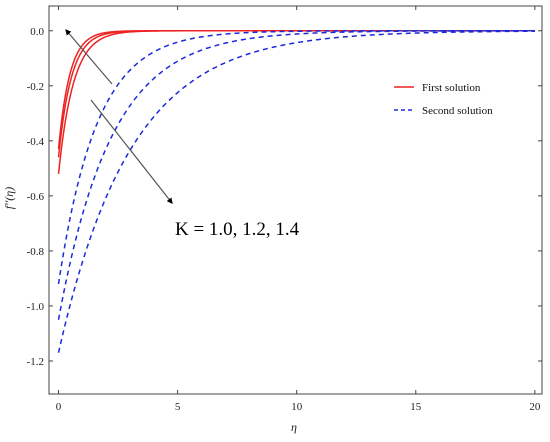 This screenshot has height=442, width=550. I want to click on legend-label-first-solution: First solution, so click(451, 88).